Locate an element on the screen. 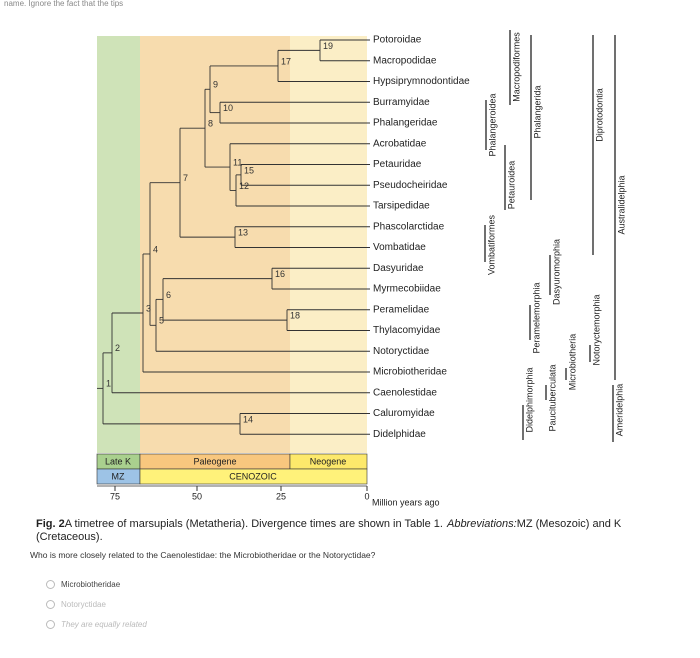  time-tick-label: 25 is located at coordinates (281, 496).